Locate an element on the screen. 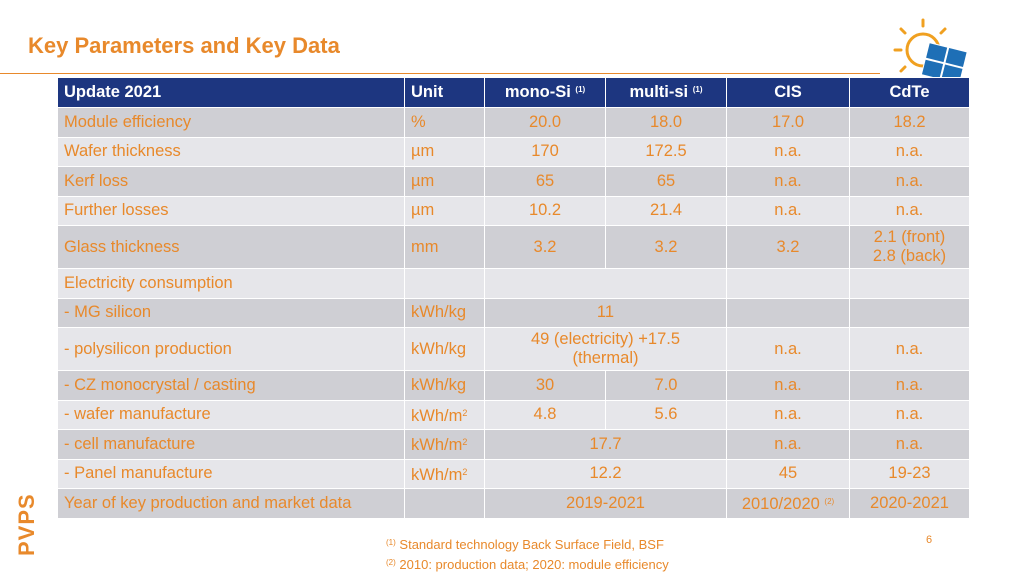  cell-multi: 7.0 is located at coordinates (666, 385).